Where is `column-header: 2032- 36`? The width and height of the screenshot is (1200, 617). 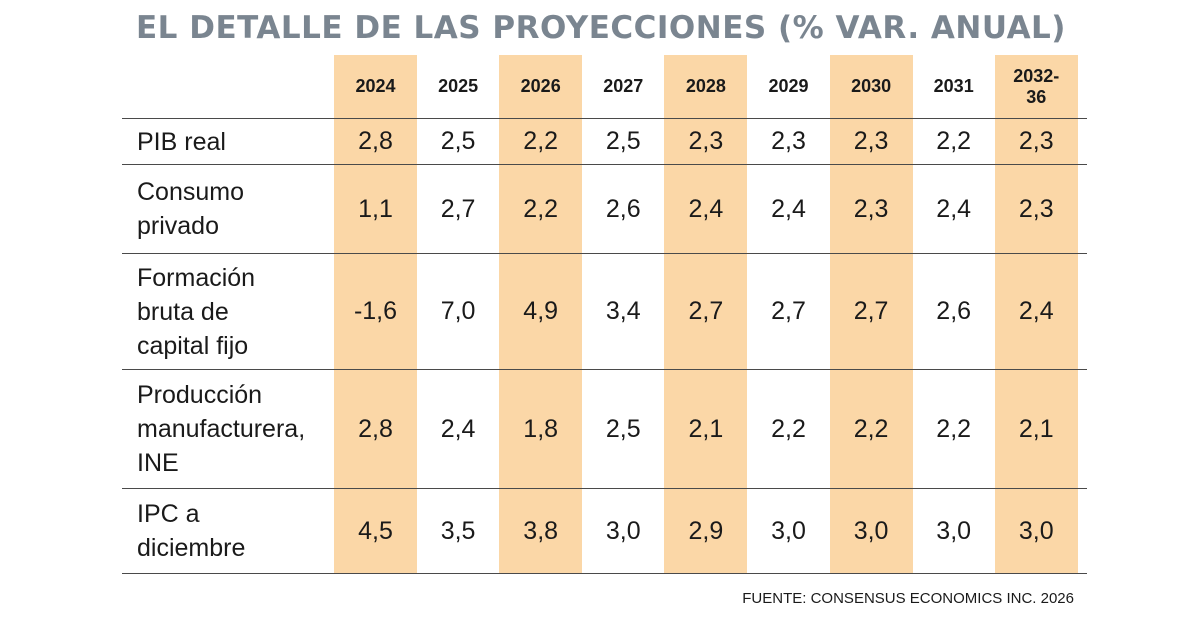
column-header: 2032- 36 is located at coordinates (1036, 86).